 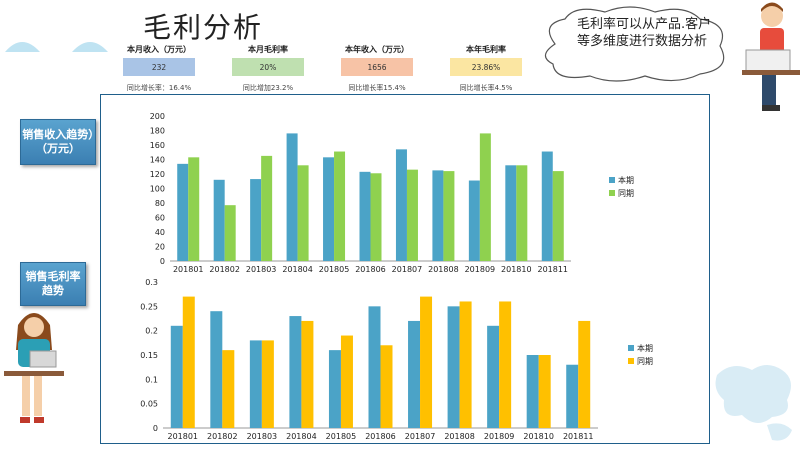 I want to click on y-tick-label: 0.1, so click(x=151, y=379).